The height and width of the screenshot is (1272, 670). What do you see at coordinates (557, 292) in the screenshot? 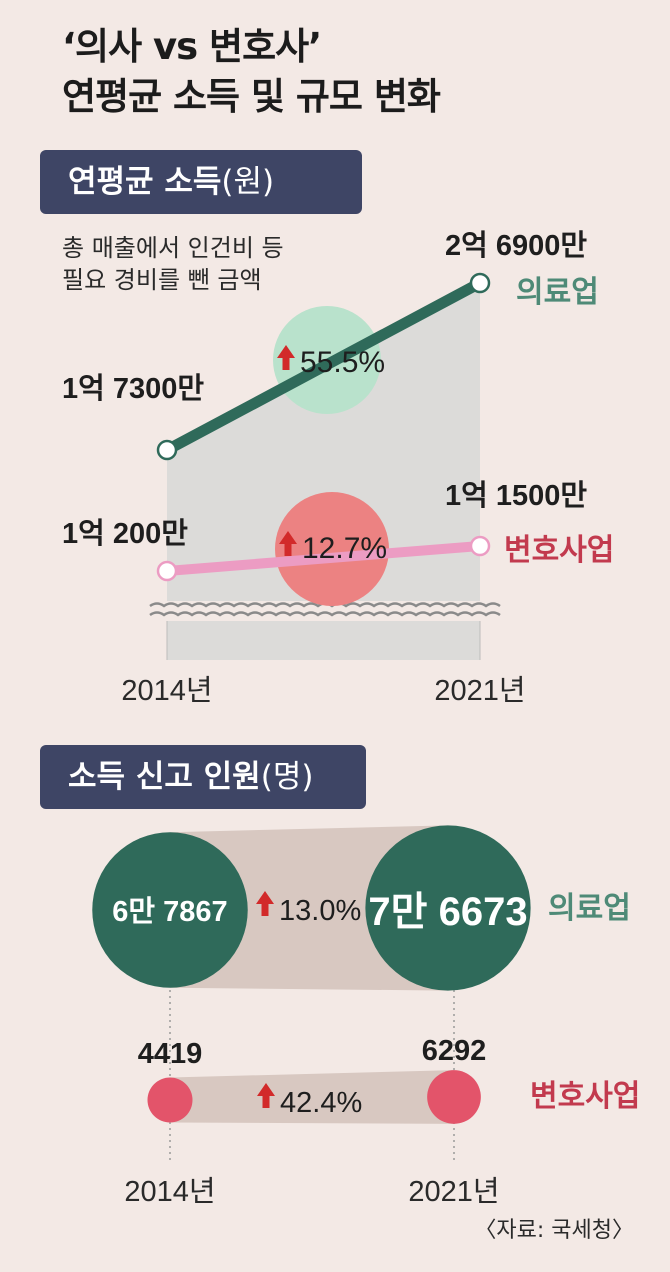
I see `medical-series-label: 의료업` at bounding box center [557, 292].